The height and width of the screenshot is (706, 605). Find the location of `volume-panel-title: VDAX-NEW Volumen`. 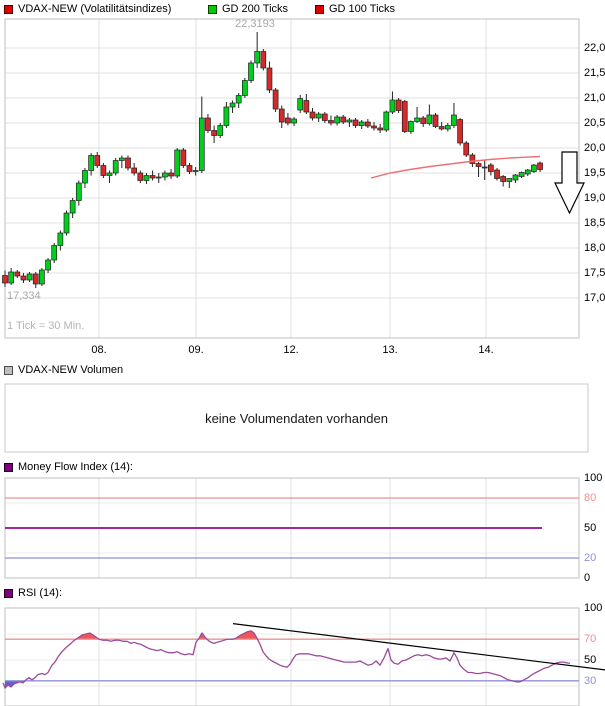

volume-panel-title: VDAX-NEW Volumen is located at coordinates (71, 370).